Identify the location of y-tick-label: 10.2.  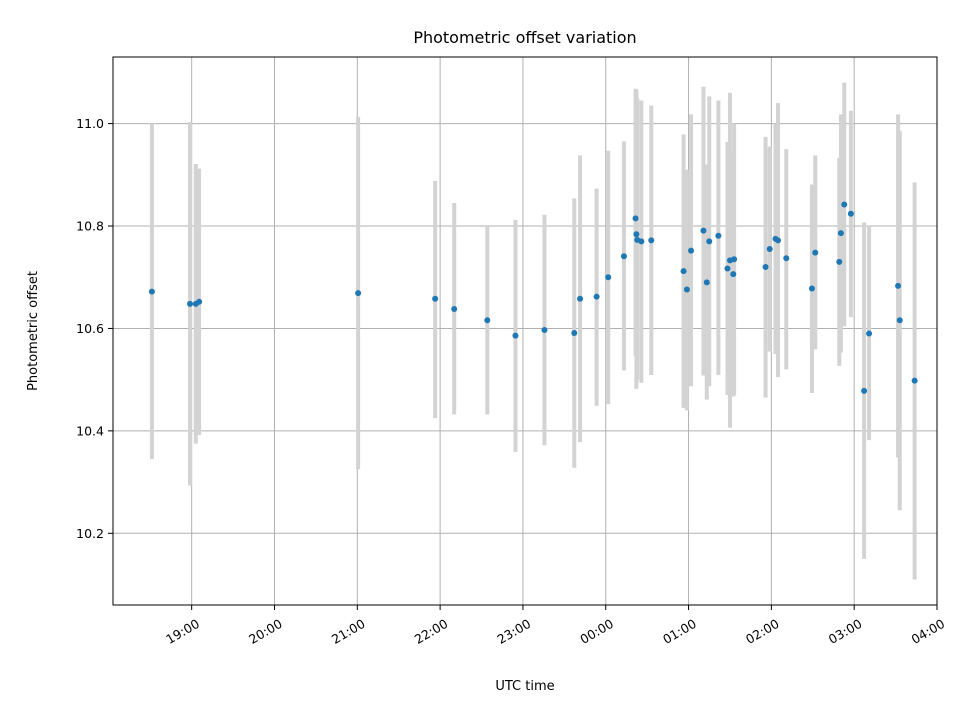
(90, 533).